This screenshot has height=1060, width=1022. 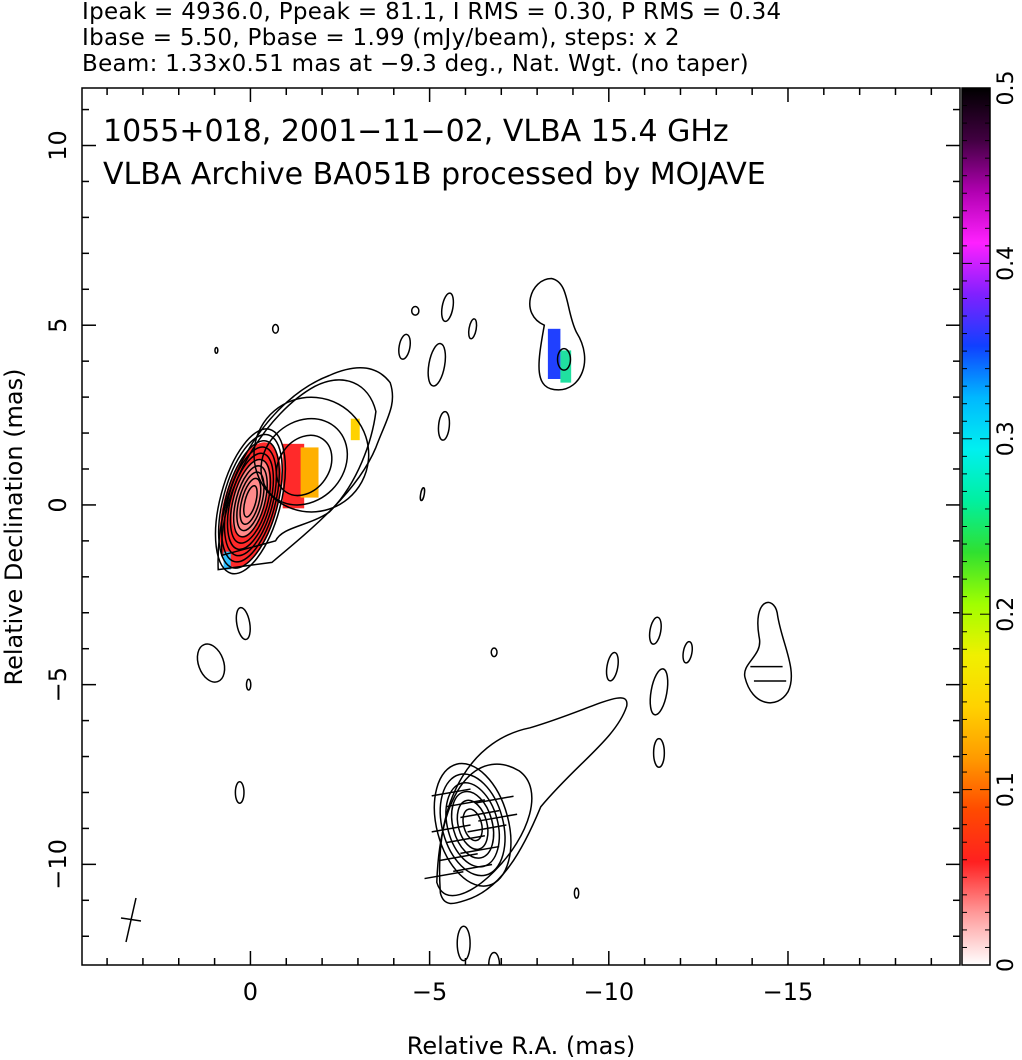 I want to click on jet-polarization-spot, so click(x=355, y=429).